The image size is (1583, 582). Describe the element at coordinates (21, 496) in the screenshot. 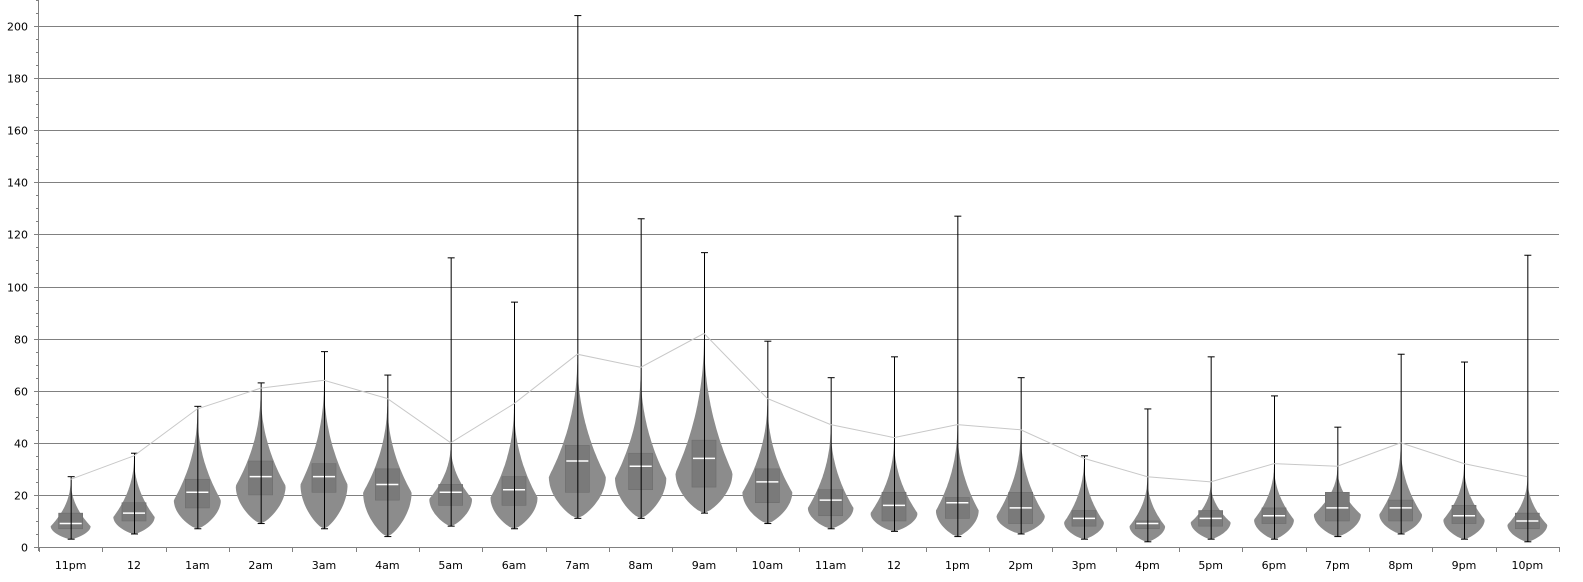

I see `y-tick-label: 20` at that location.